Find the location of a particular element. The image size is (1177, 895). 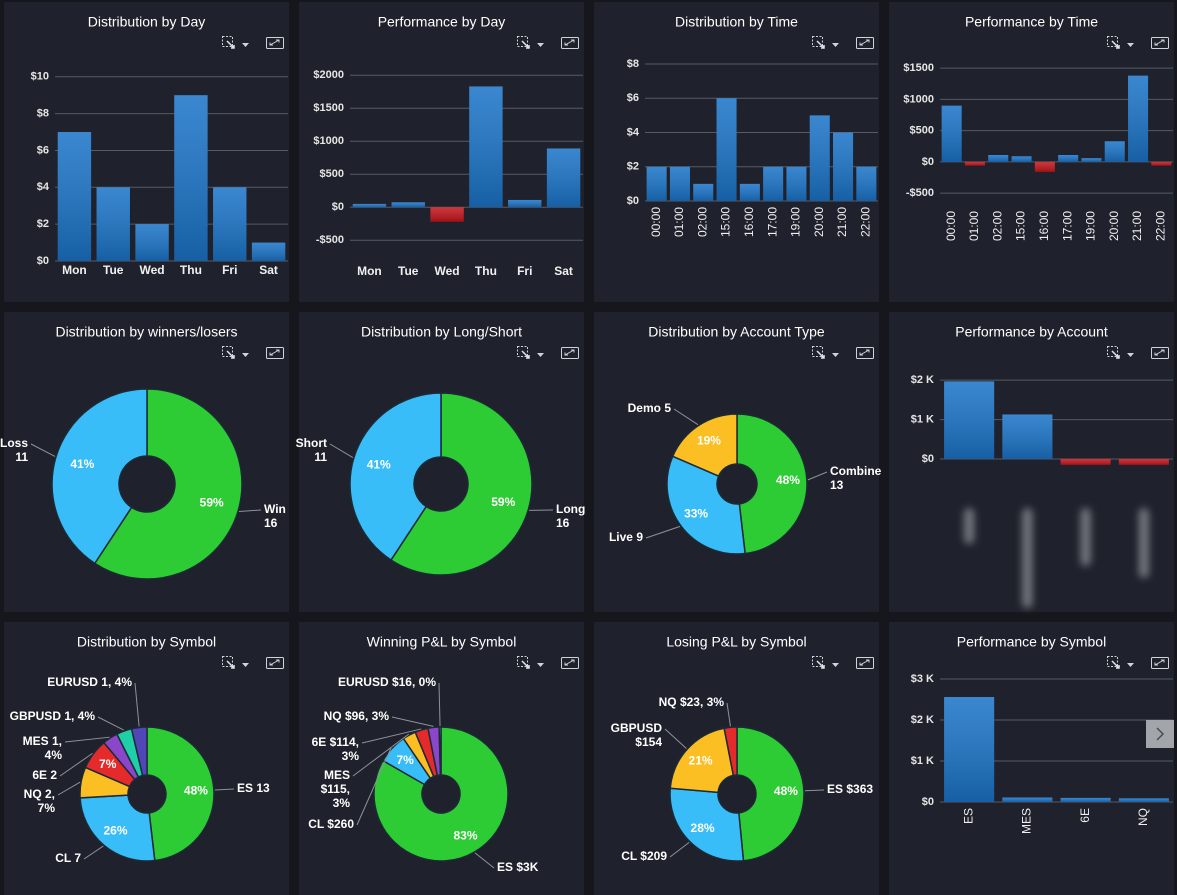

x-tick-label: MES is located at coordinates (1027, 821).